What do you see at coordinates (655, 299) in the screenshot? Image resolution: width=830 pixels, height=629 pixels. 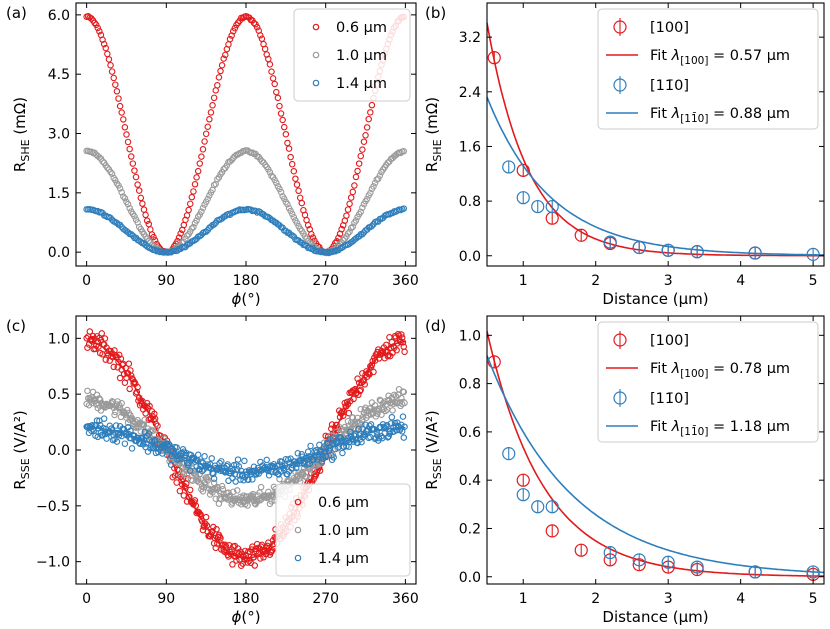 I see `x-axis-label: Distance (μm)` at bounding box center [655, 299].